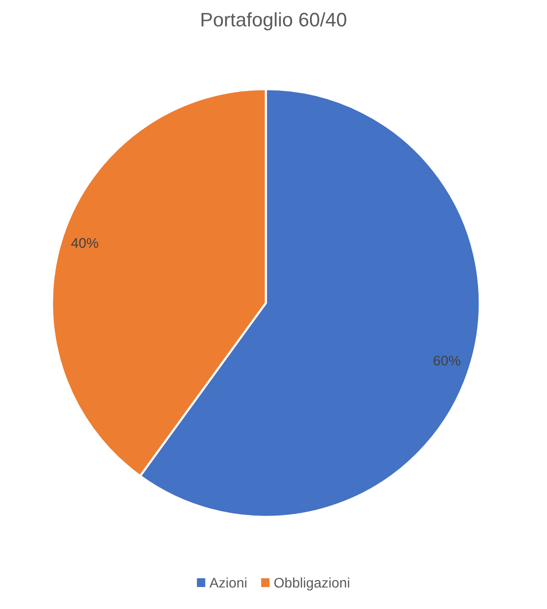 The height and width of the screenshot is (609, 547). I want to click on data-label: 40%, so click(84, 243).